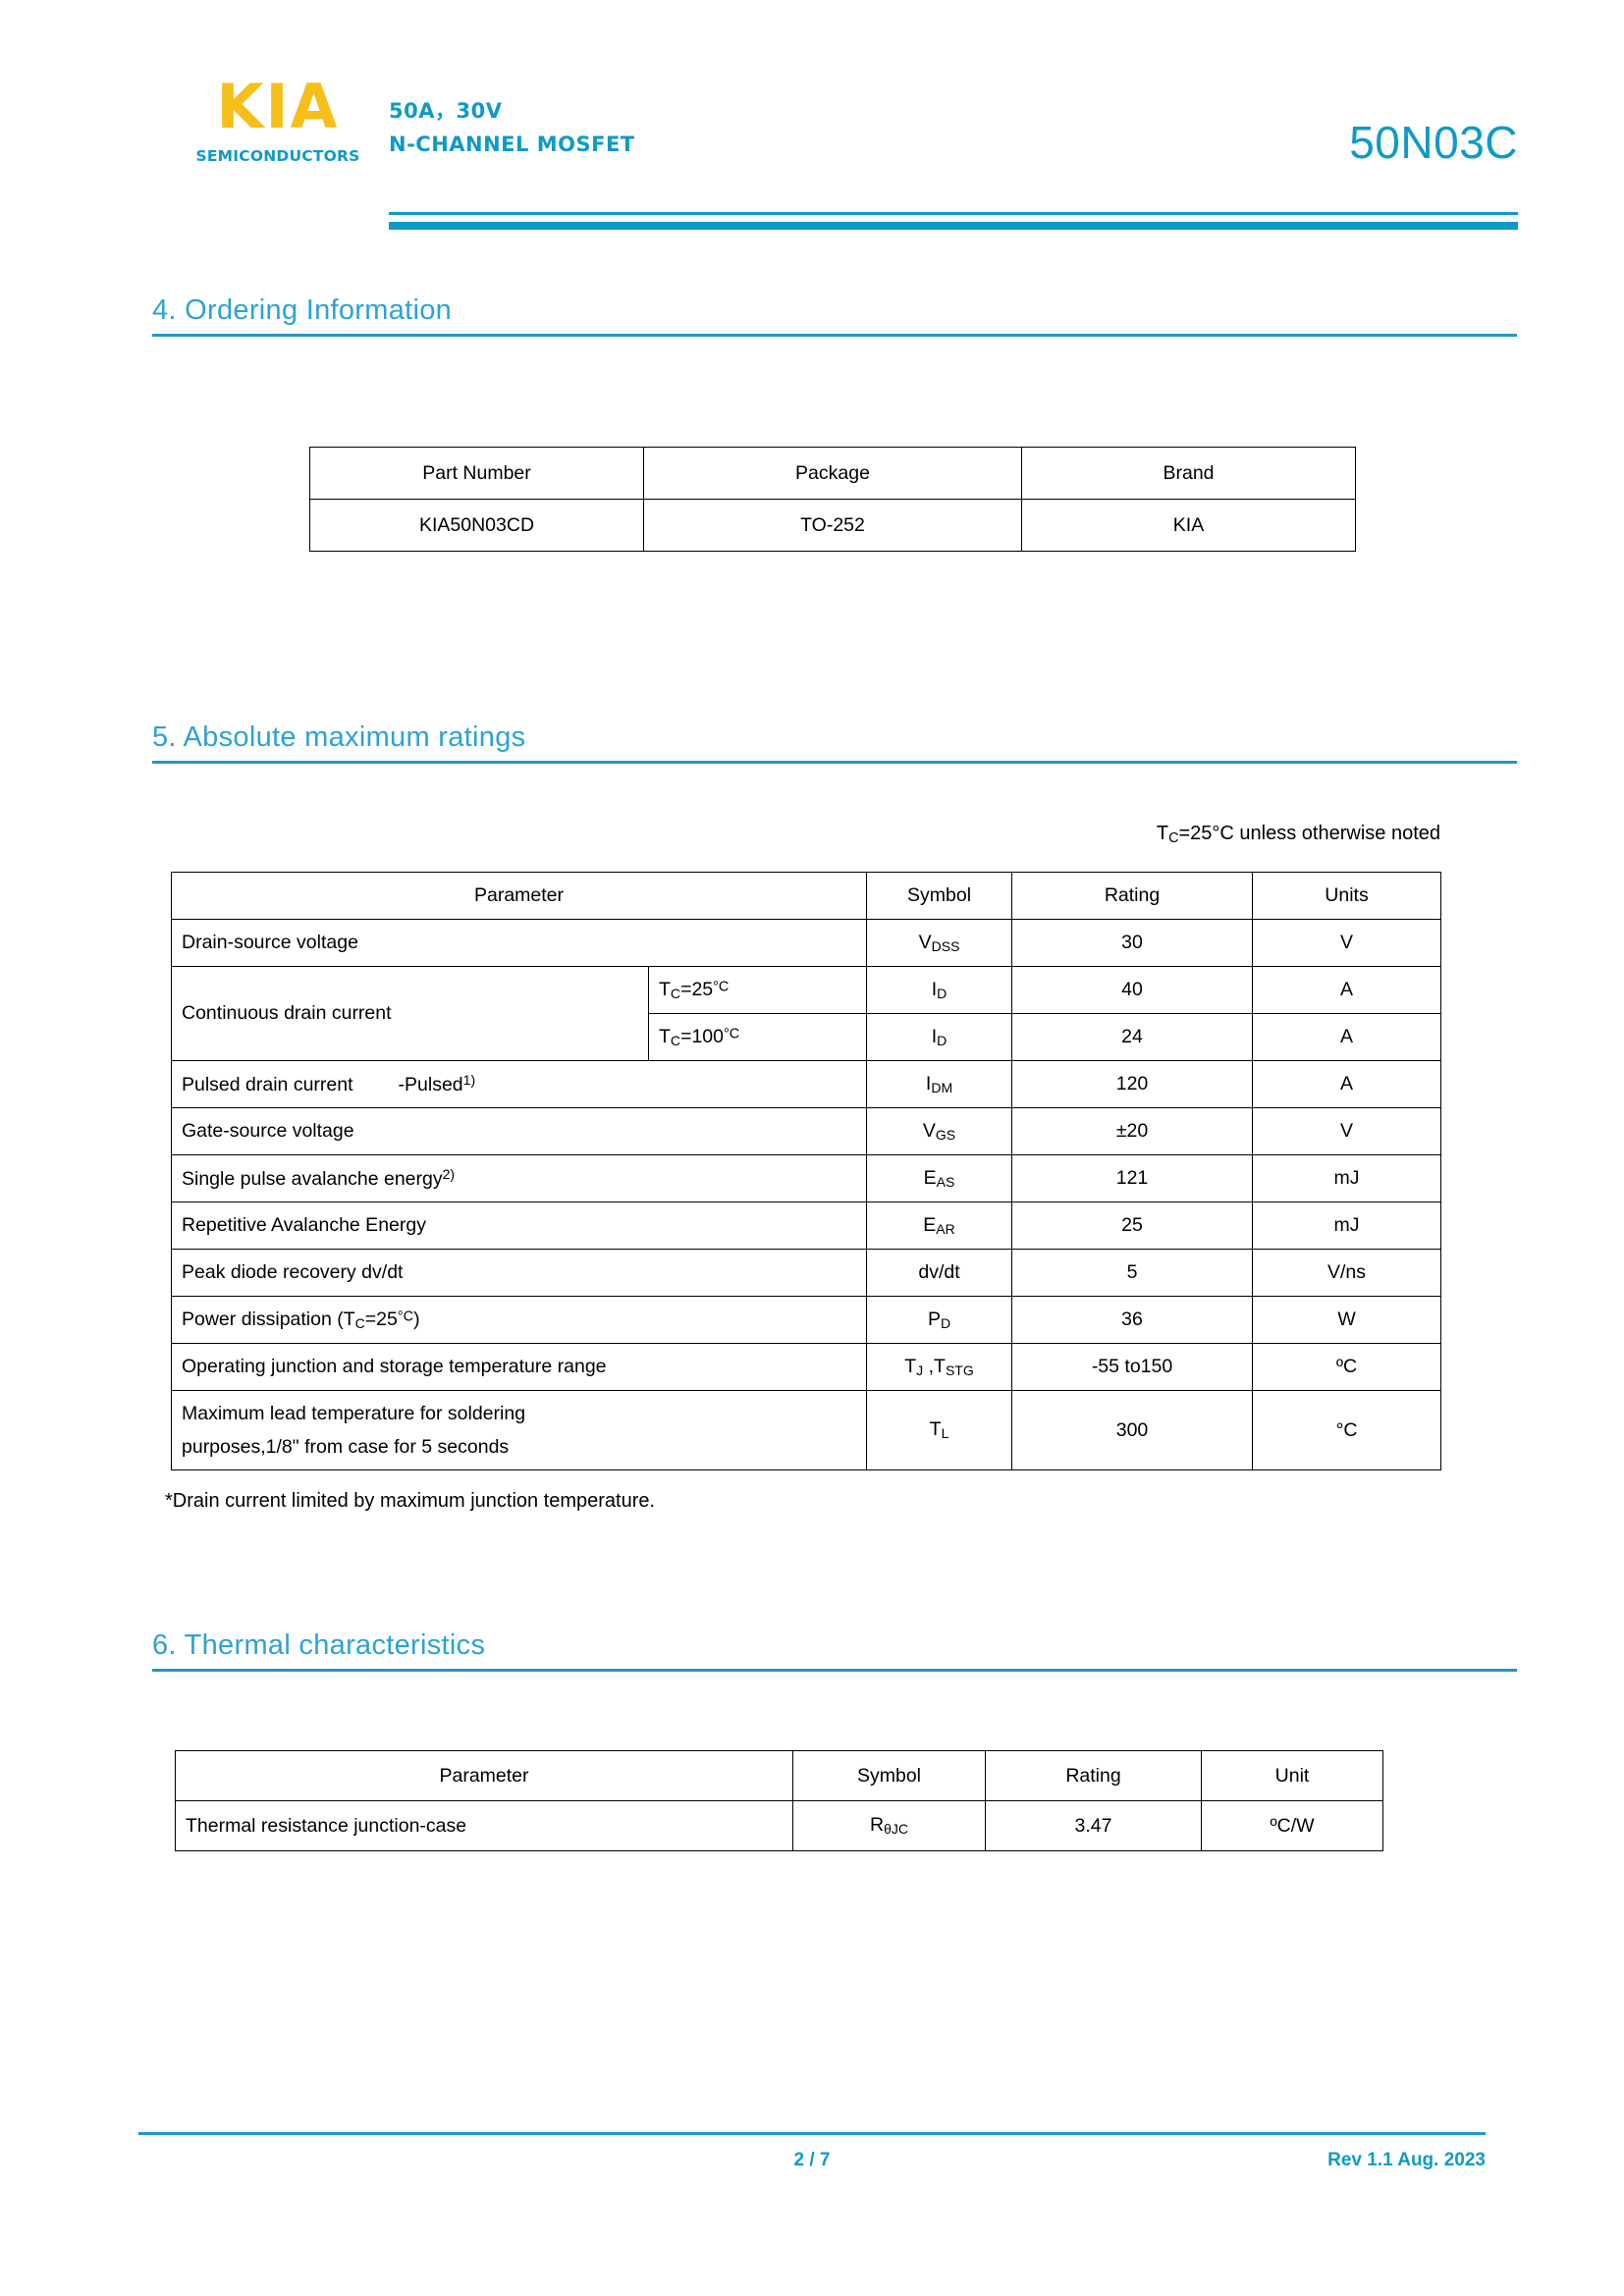 Image resolution: width=1624 pixels, height=2296 pixels. I want to click on symbol-subscript: L, so click(945, 1433).